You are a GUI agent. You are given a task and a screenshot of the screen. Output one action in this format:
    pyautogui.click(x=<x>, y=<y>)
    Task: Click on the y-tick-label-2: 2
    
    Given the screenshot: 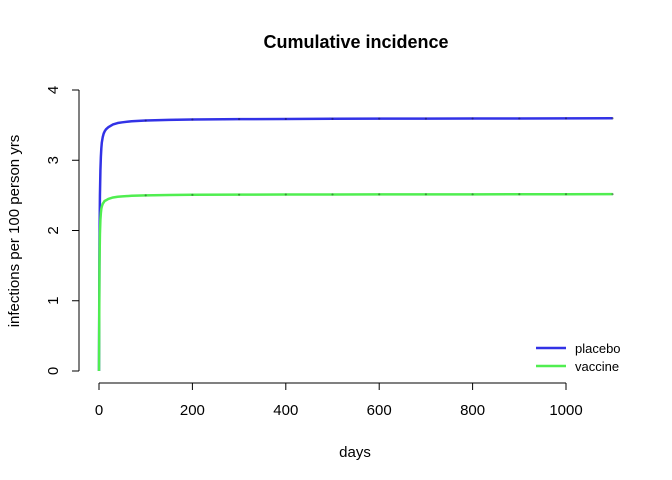 What is the action you would take?
    pyautogui.click(x=53, y=230)
    